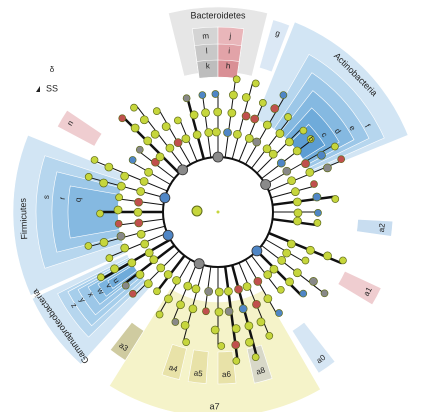 Image resolution: width=433 pixels, height=412 pixels. Describe the element at coordinates (198, 373) in the screenshot. I see `clade-label: a5` at that location.